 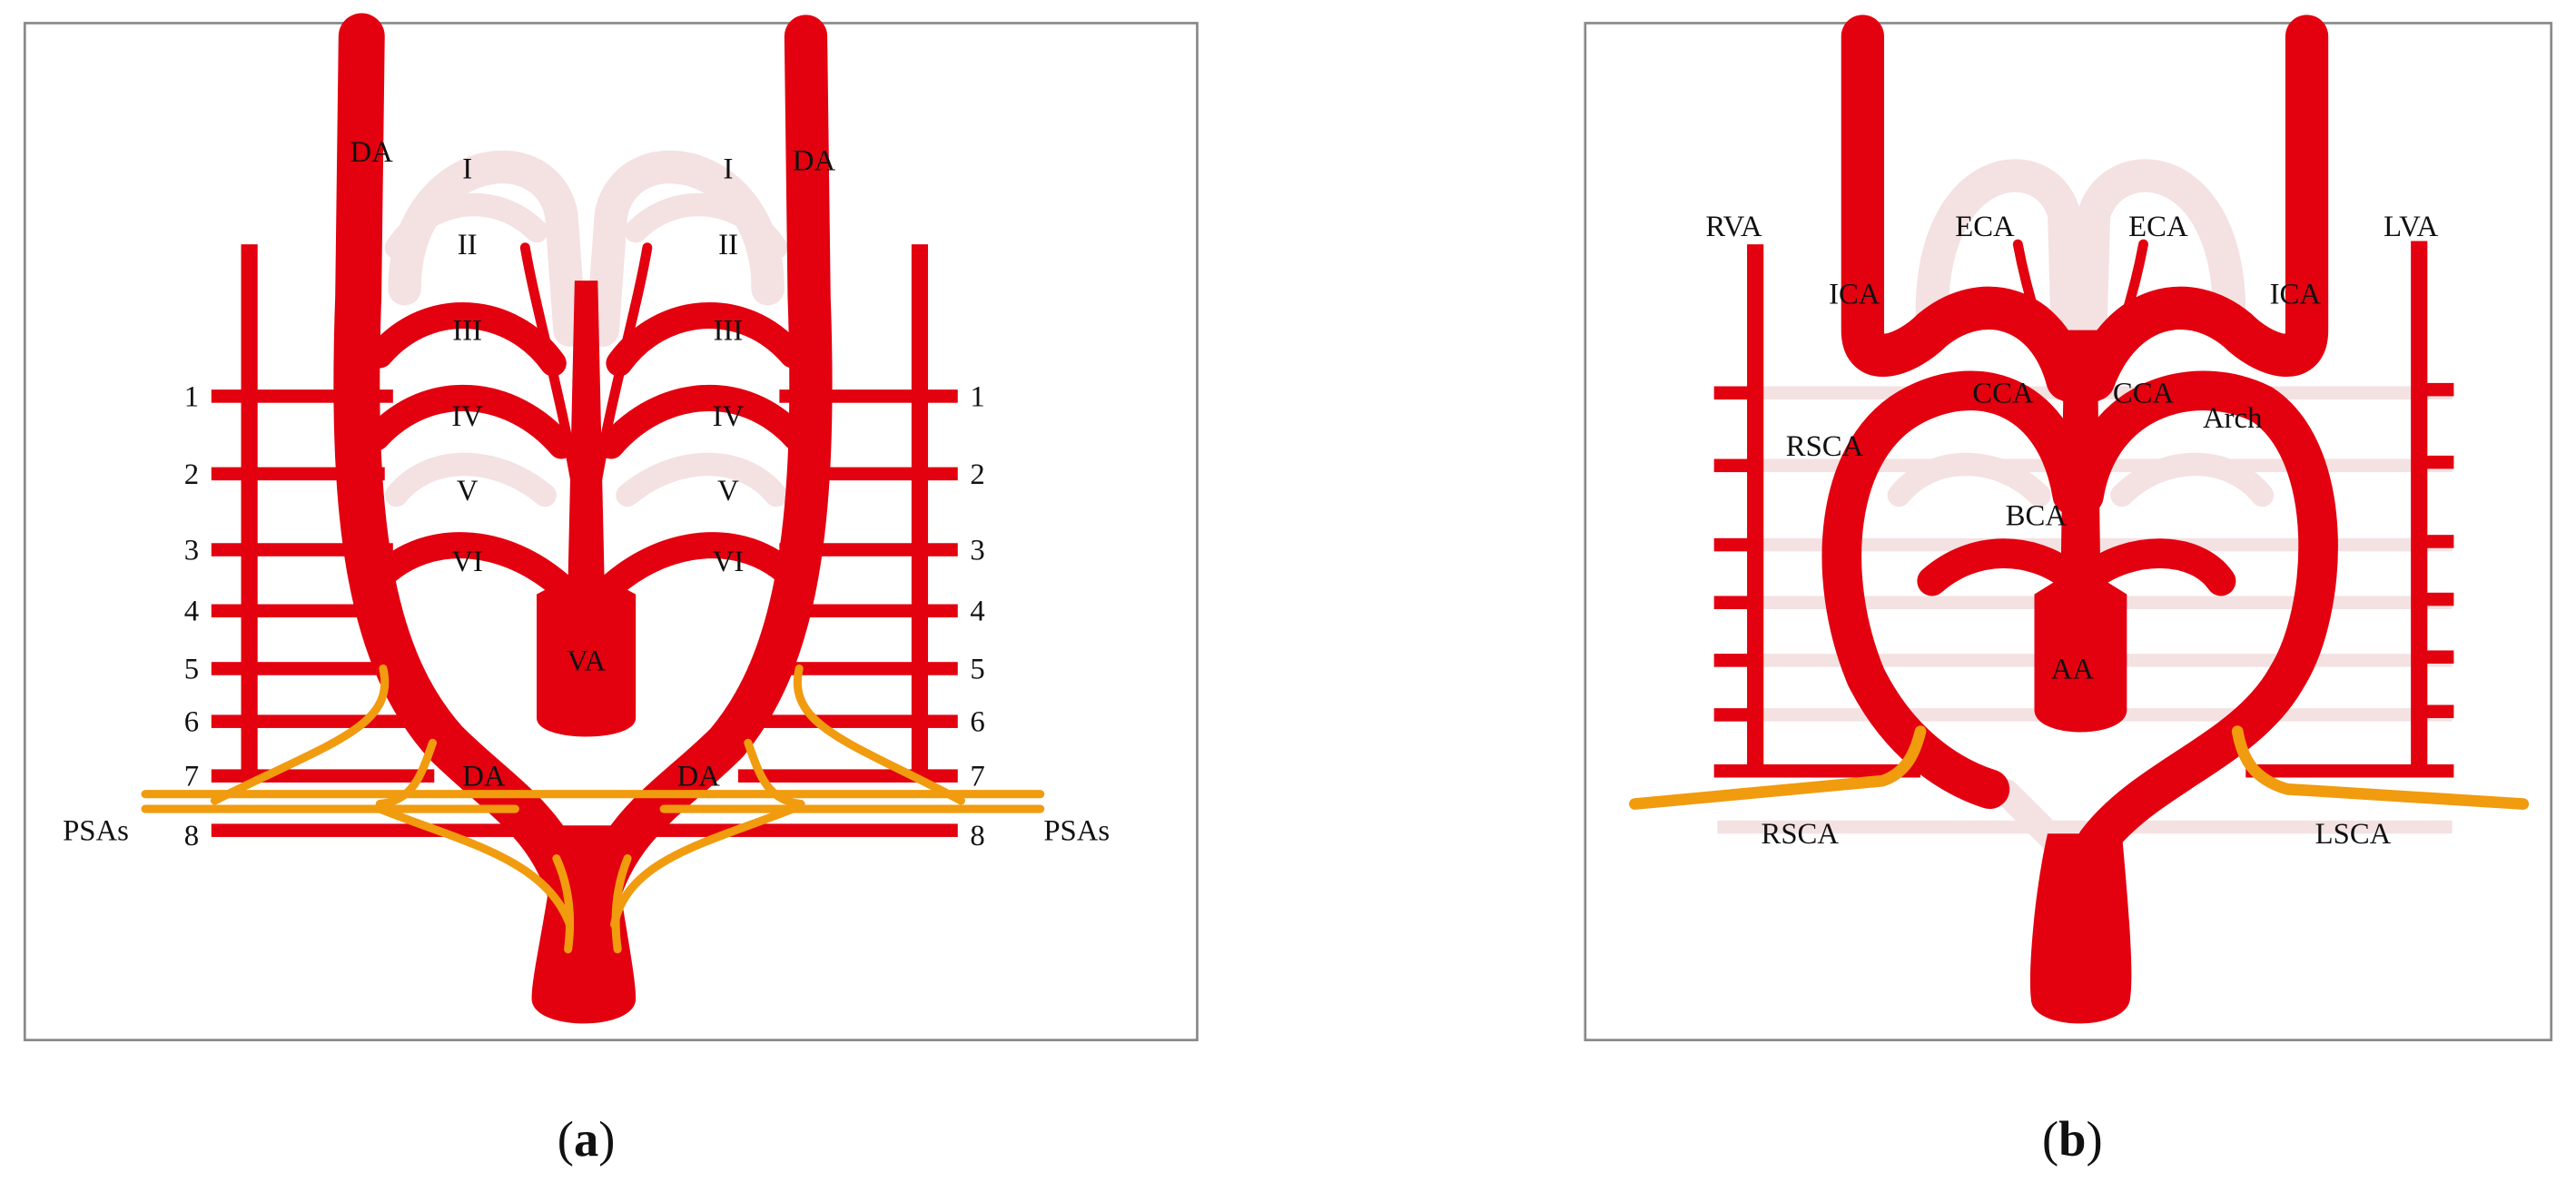 I want to click on label-rva: RVA, so click(x=1733, y=227).